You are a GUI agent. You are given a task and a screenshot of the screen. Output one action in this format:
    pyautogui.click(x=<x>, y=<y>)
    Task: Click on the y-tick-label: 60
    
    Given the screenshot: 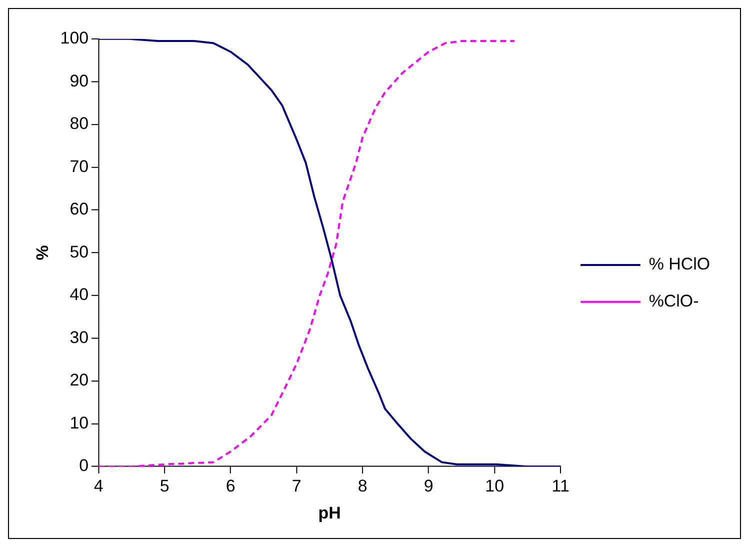 What is the action you would take?
    pyautogui.click(x=79, y=209)
    